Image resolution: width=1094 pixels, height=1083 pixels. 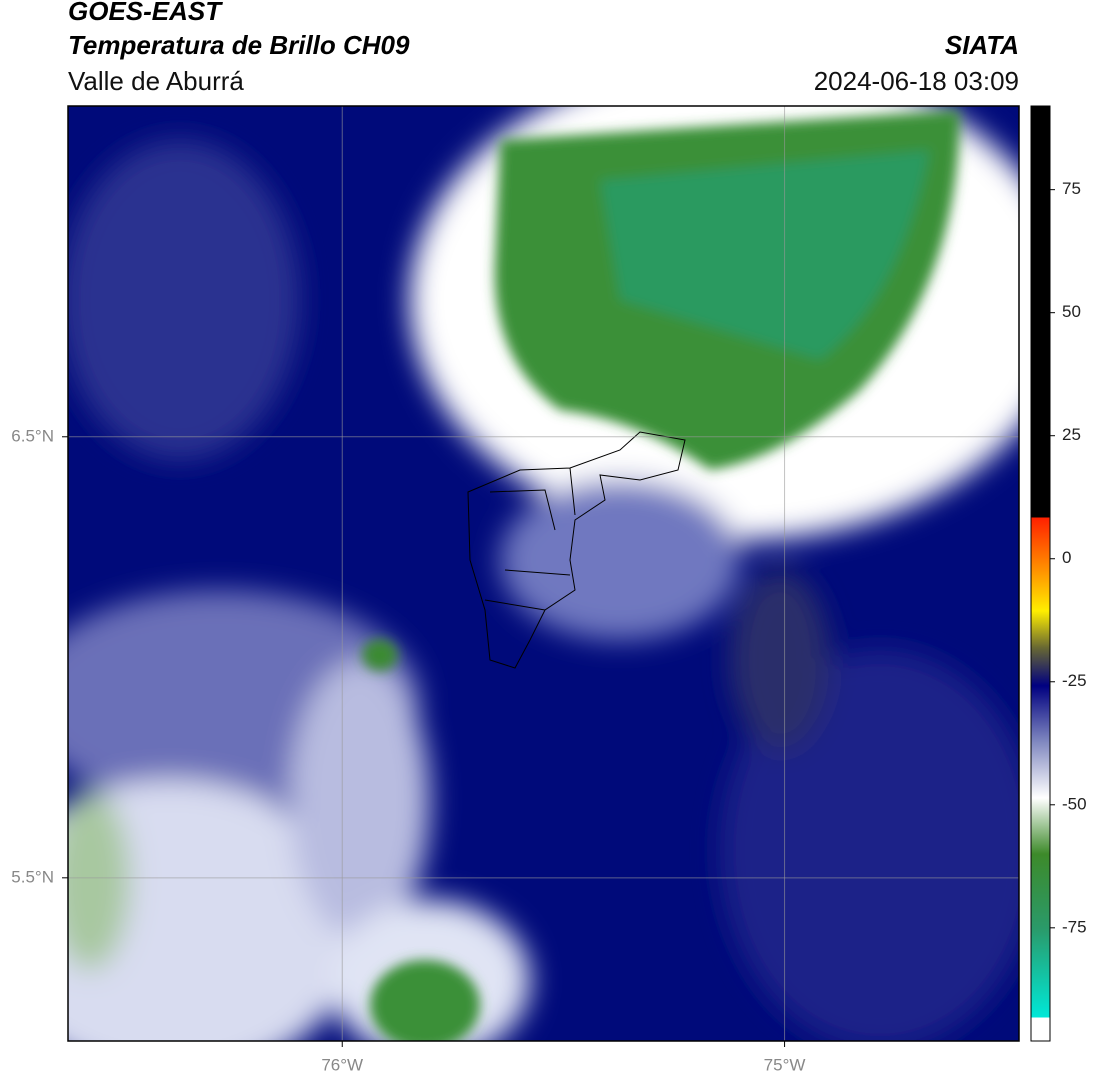 I want to click on colorbar-tick-label: 50, so click(x=1071, y=311).